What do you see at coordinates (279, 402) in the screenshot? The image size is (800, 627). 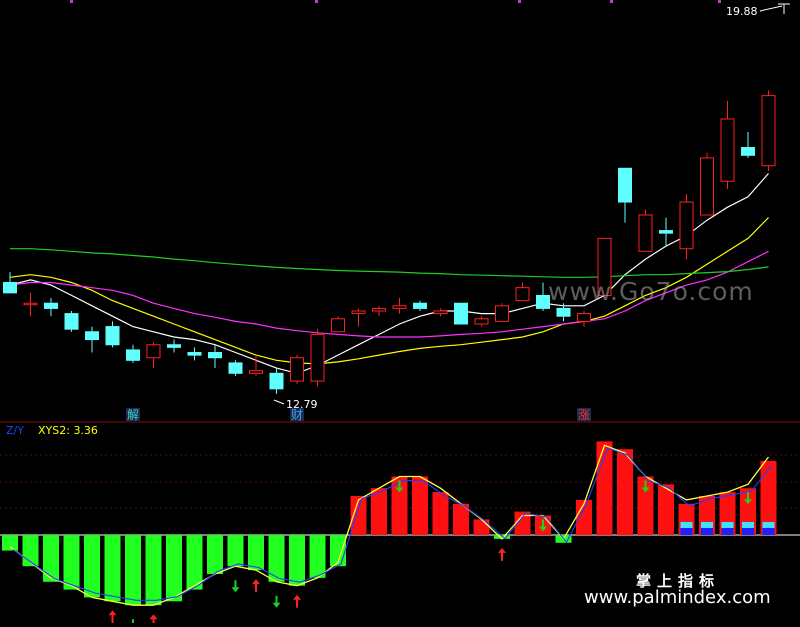 I see `low-pointer` at bounding box center [279, 402].